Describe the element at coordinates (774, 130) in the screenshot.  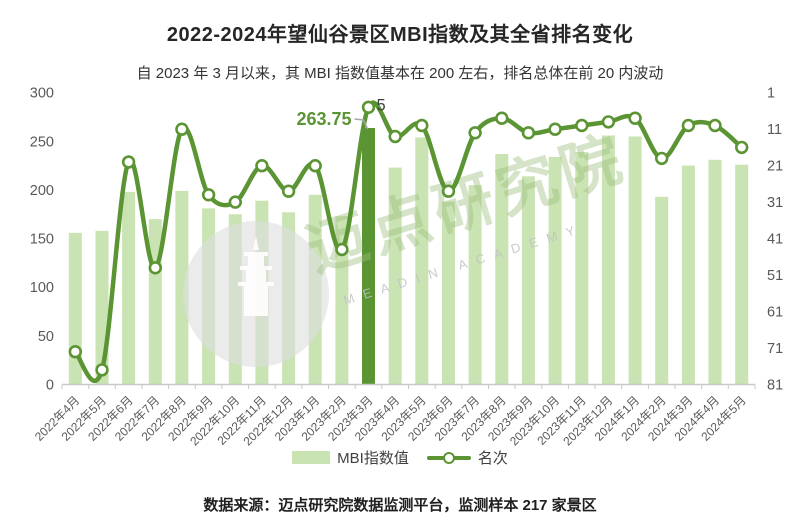
I see `right-axis-tick-label: 11` at that location.